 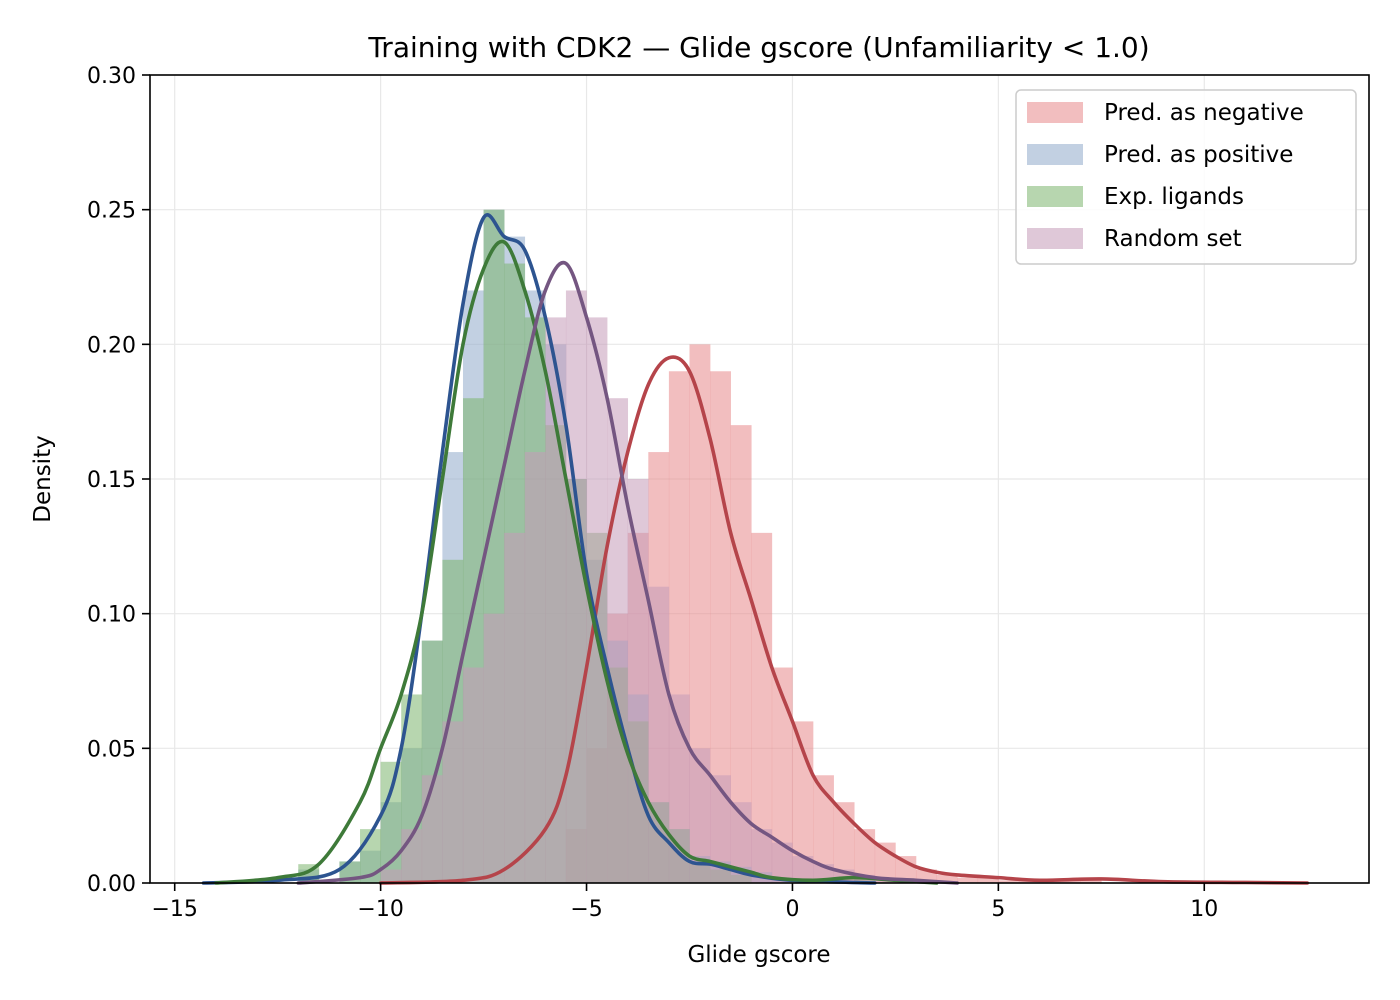 What do you see at coordinates (1174, 197) in the screenshot?
I see `legend-label: Exp. ligands` at bounding box center [1174, 197].